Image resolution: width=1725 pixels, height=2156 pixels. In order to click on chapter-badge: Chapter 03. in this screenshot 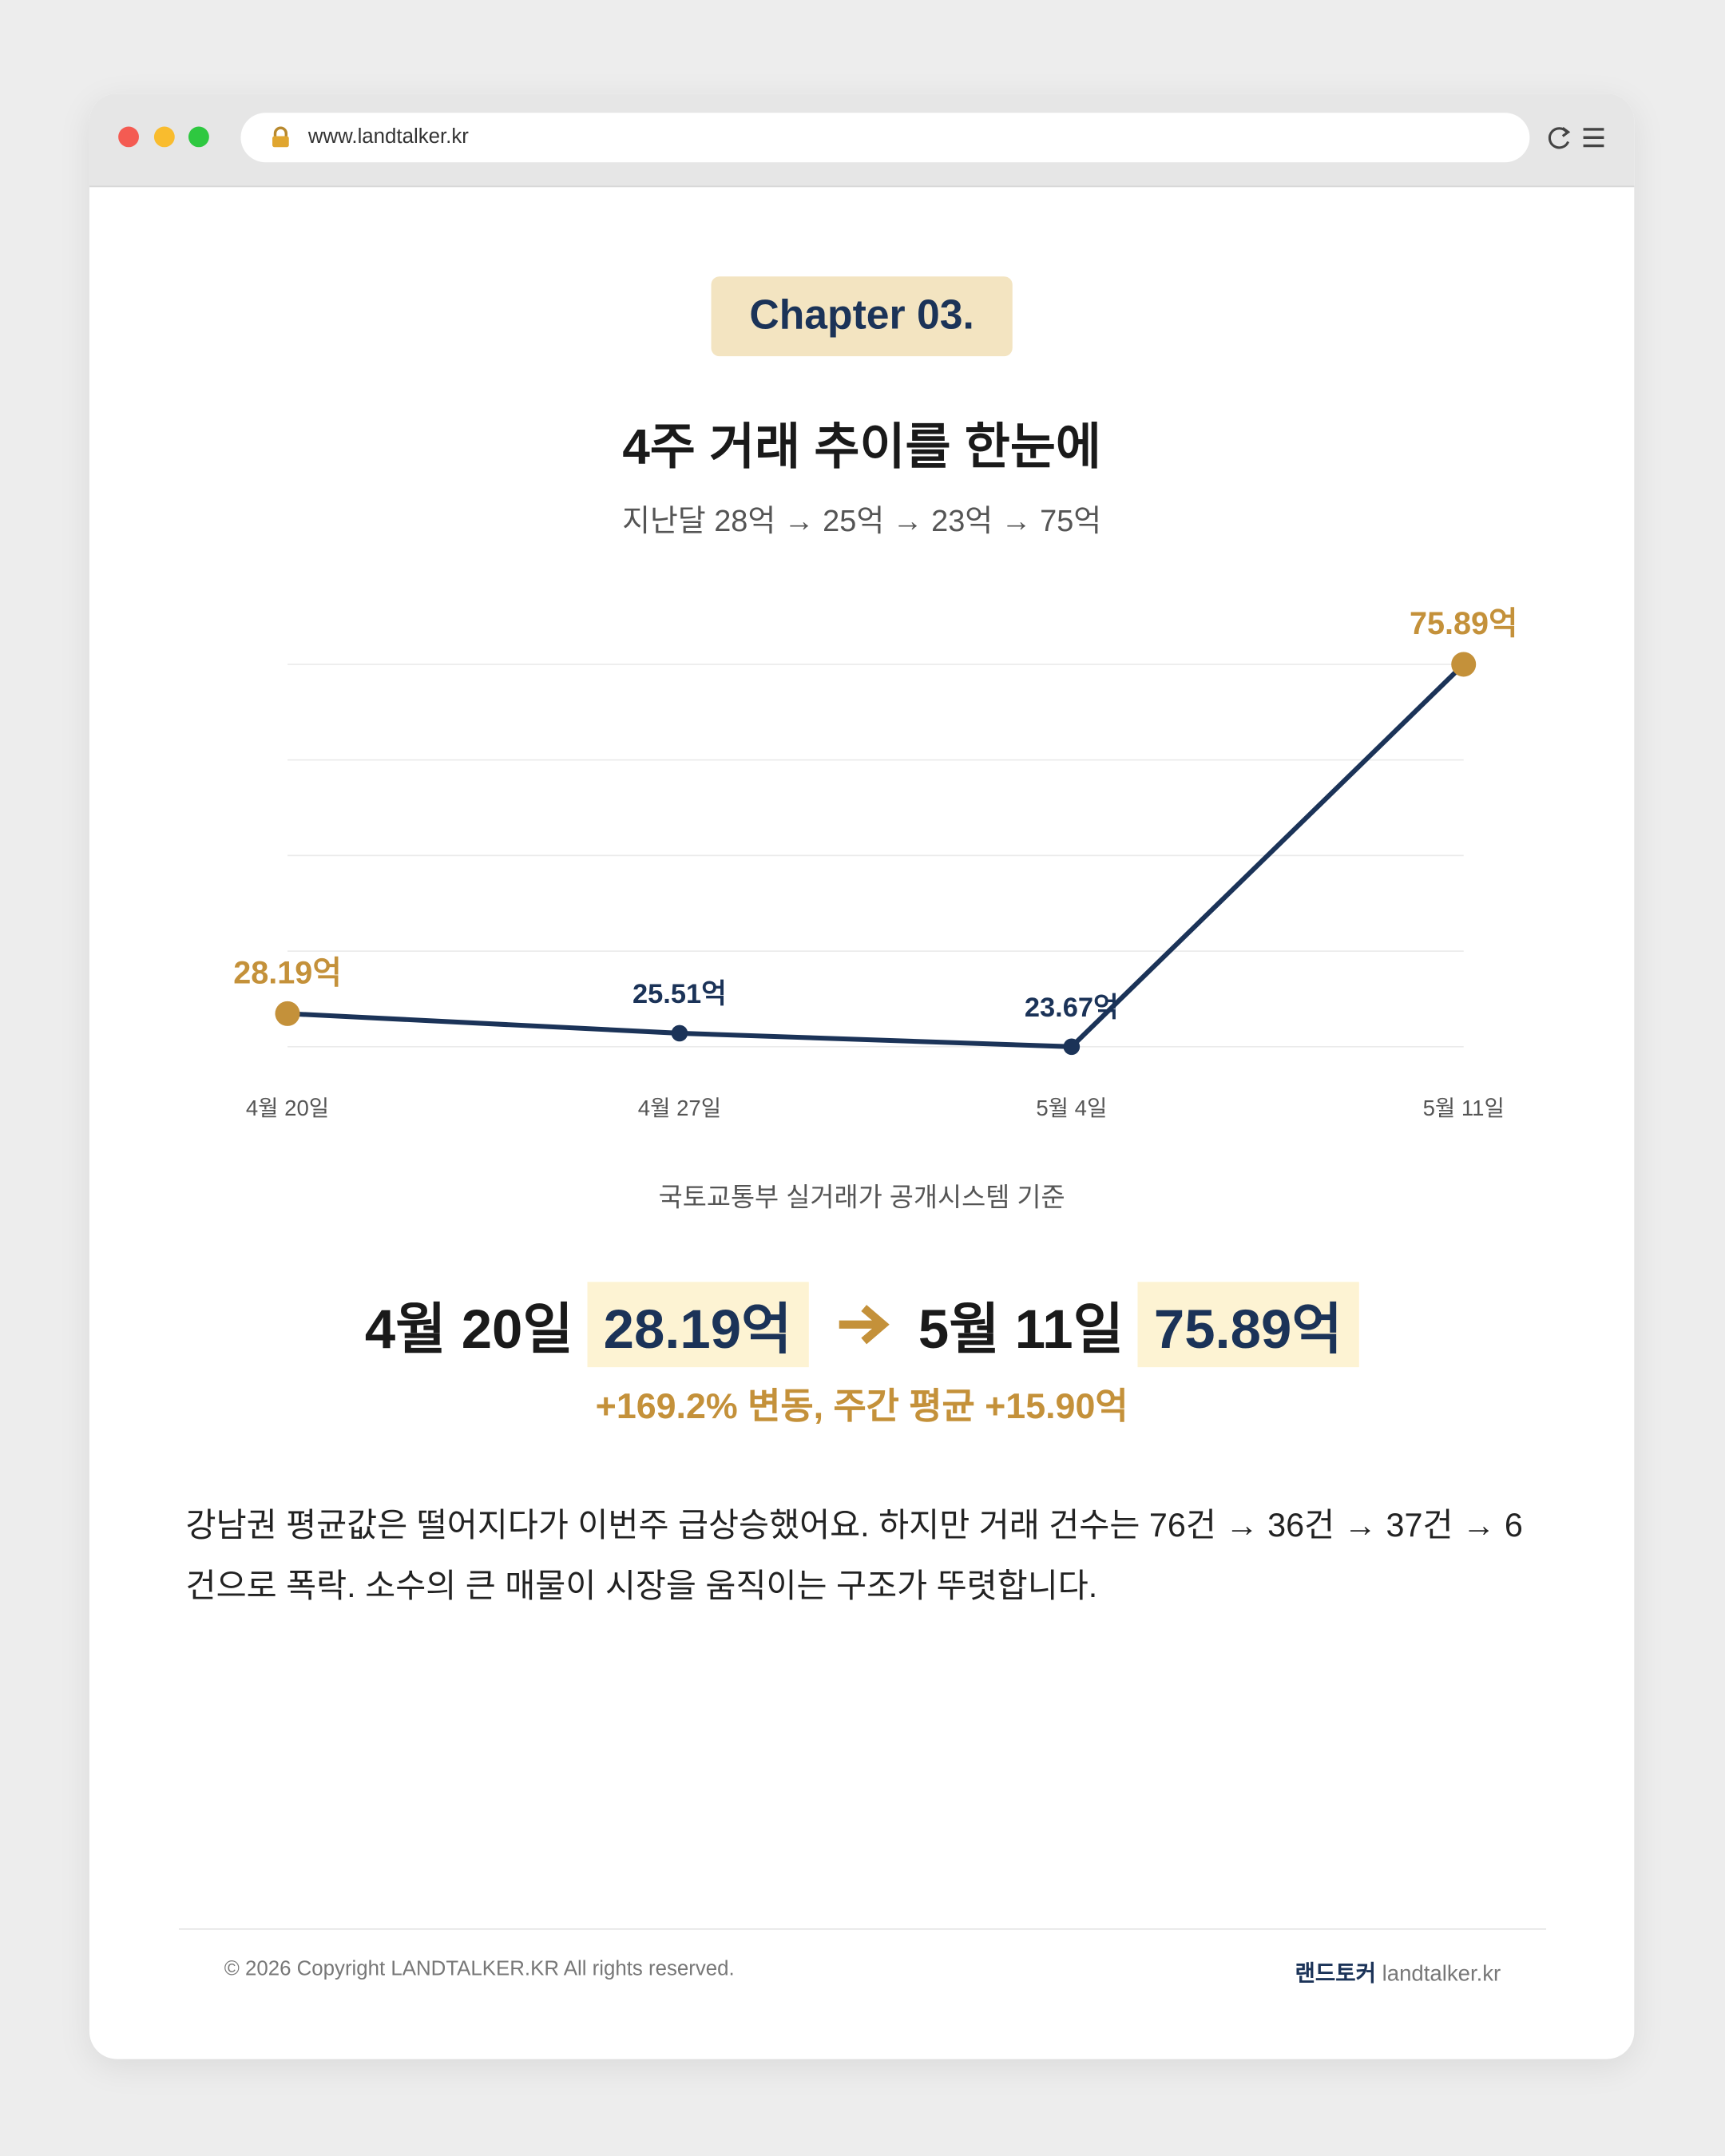, I will do `click(862, 316)`.